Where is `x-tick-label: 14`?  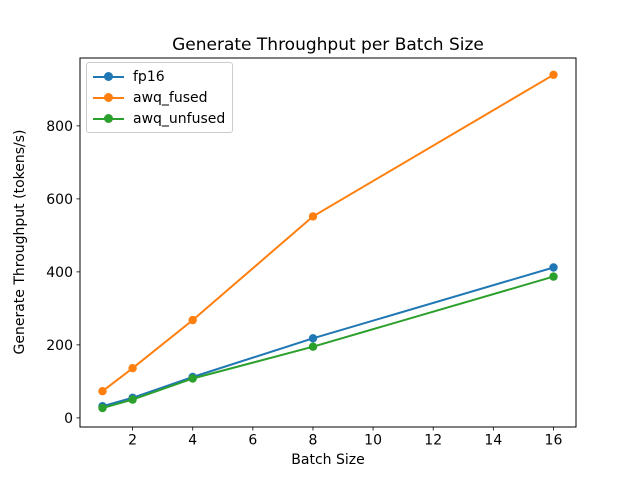
x-tick-label: 14 is located at coordinates (493, 441).